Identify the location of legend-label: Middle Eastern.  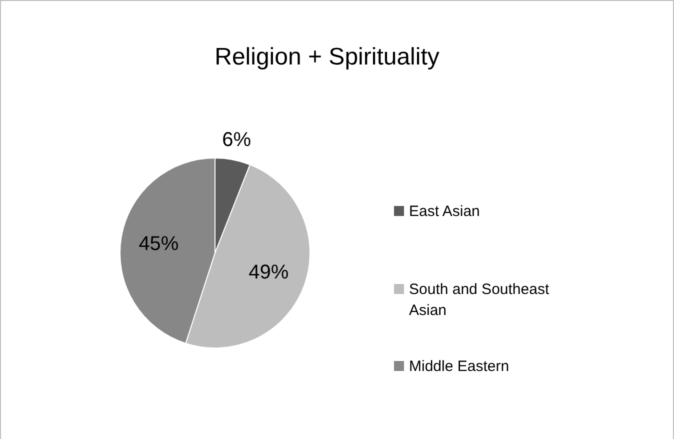
(459, 366).